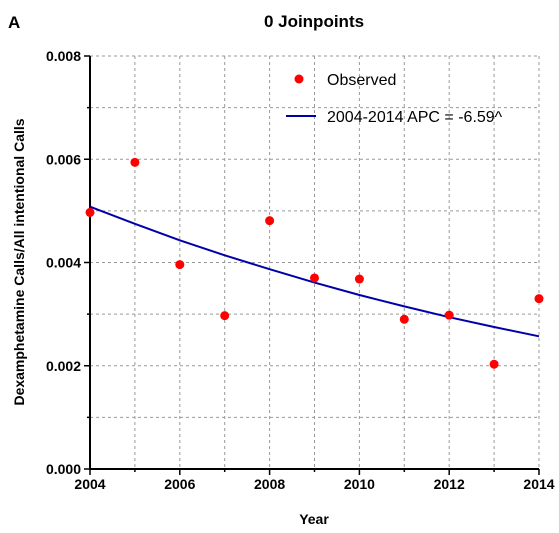  What do you see at coordinates (179, 484) in the screenshot?
I see `x-tick-label: 2006` at bounding box center [179, 484].